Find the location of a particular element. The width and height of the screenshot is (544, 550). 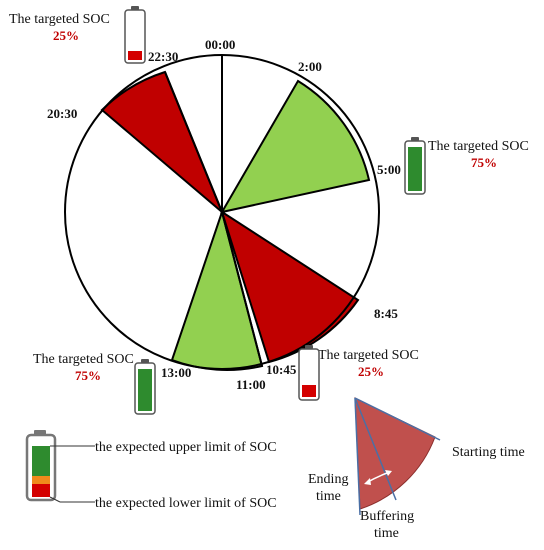

inset-starting-time: Starting time is located at coordinates (488, 452).